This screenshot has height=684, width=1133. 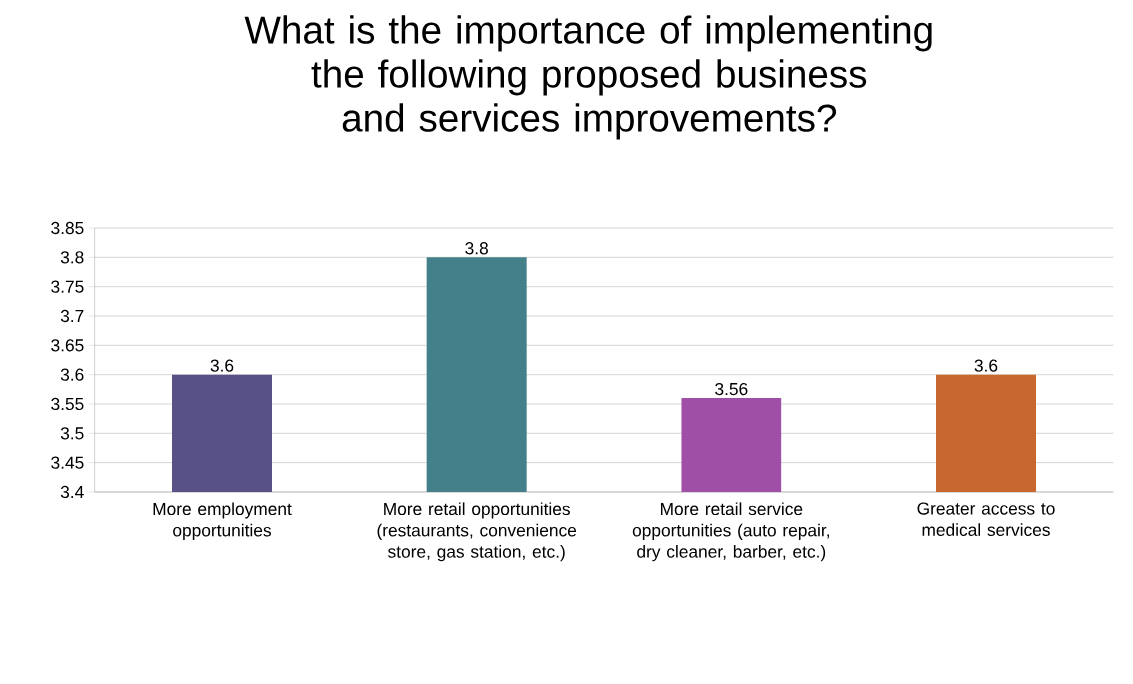 I want to click on y-tick-label: 3.7, so click(x=72, y=316).